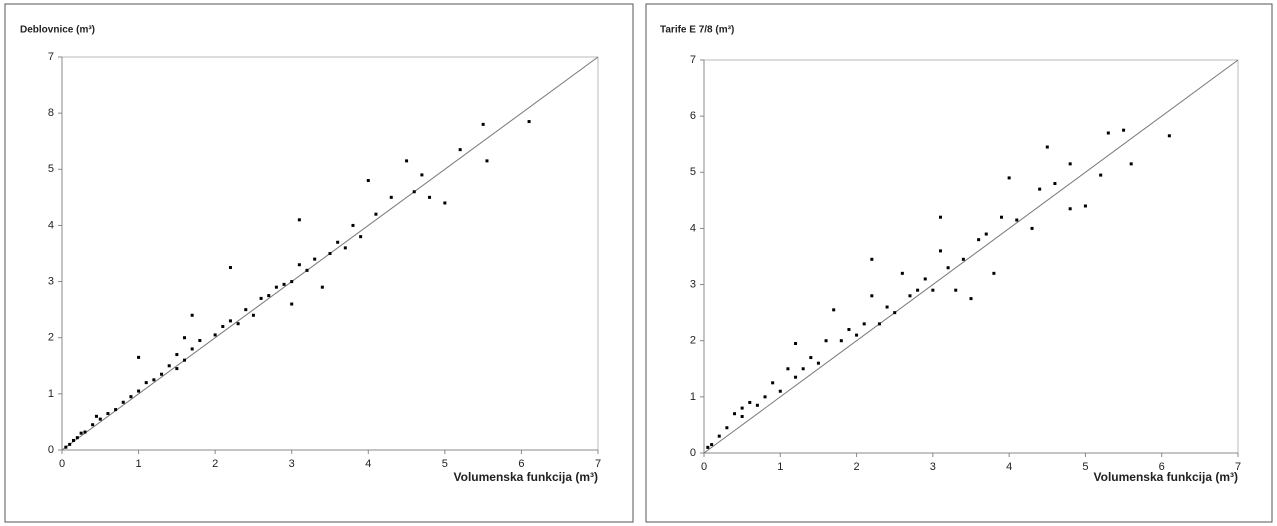 The image size is (1277, 526). Describe the element at coordinates (215, 464) in the screenshot. I see `x-tick-label: 2` at that location.